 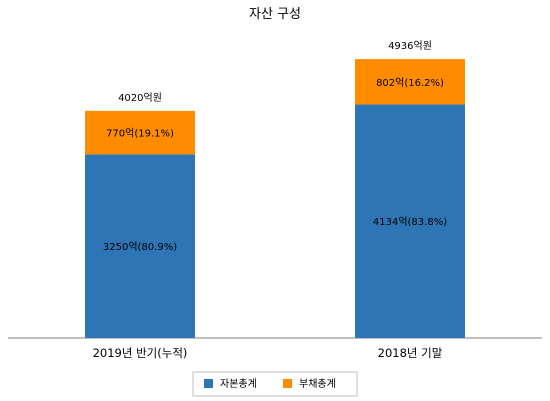 What do you see at coordinates (275, 14) in the screenshot?
I see `chart-title: 자산 구성` at bounding box center [275, 14].